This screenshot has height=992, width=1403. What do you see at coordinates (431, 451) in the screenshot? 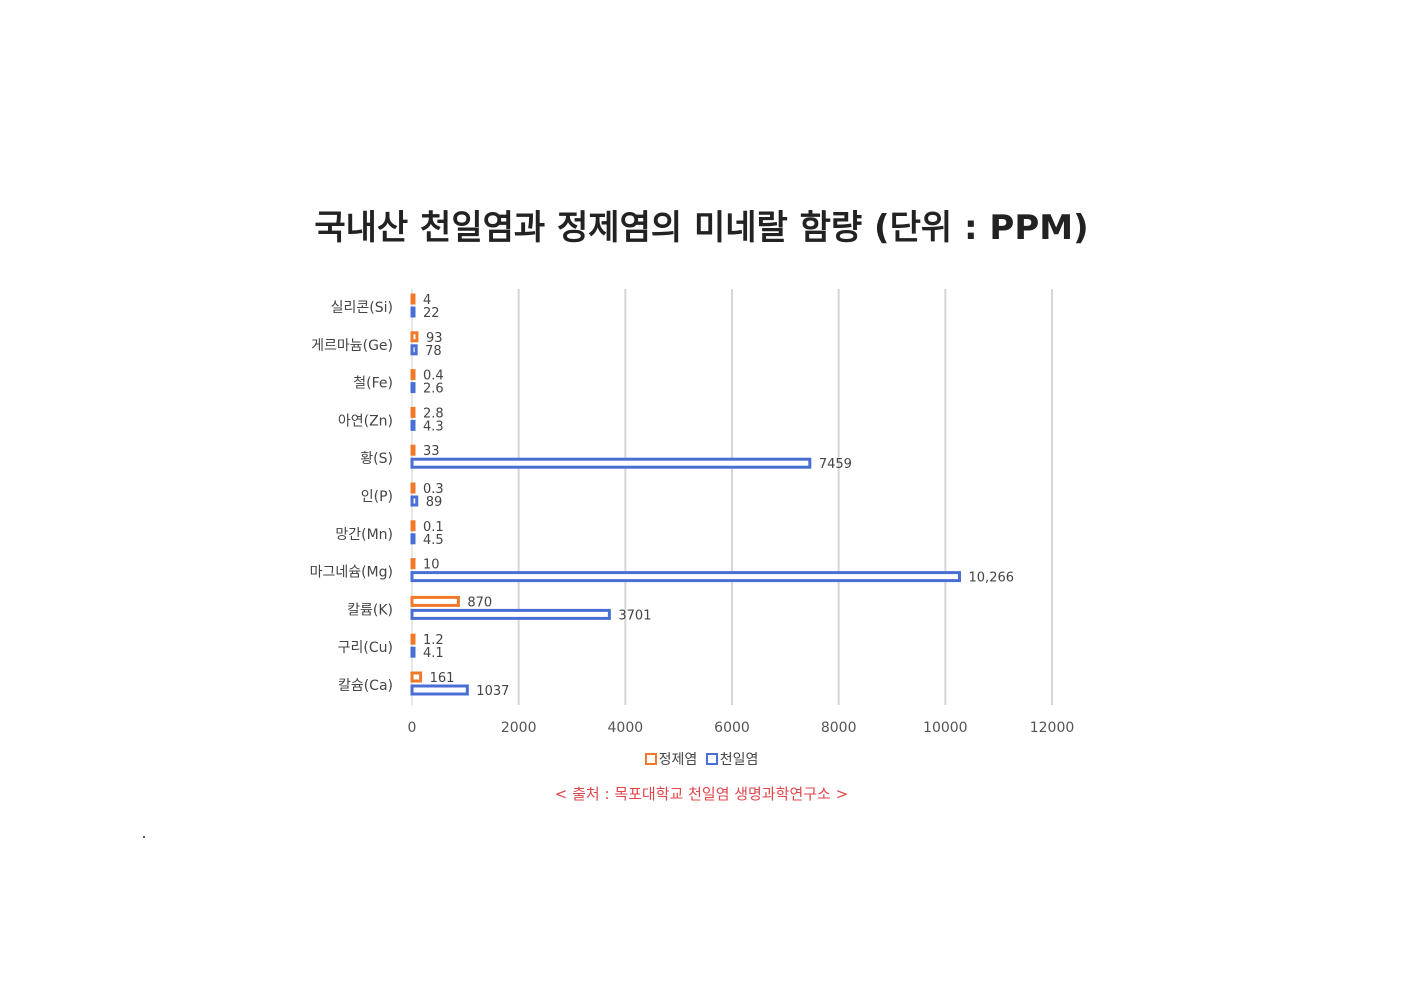
I see `data-label: 33` at bounding box center [431, 451].